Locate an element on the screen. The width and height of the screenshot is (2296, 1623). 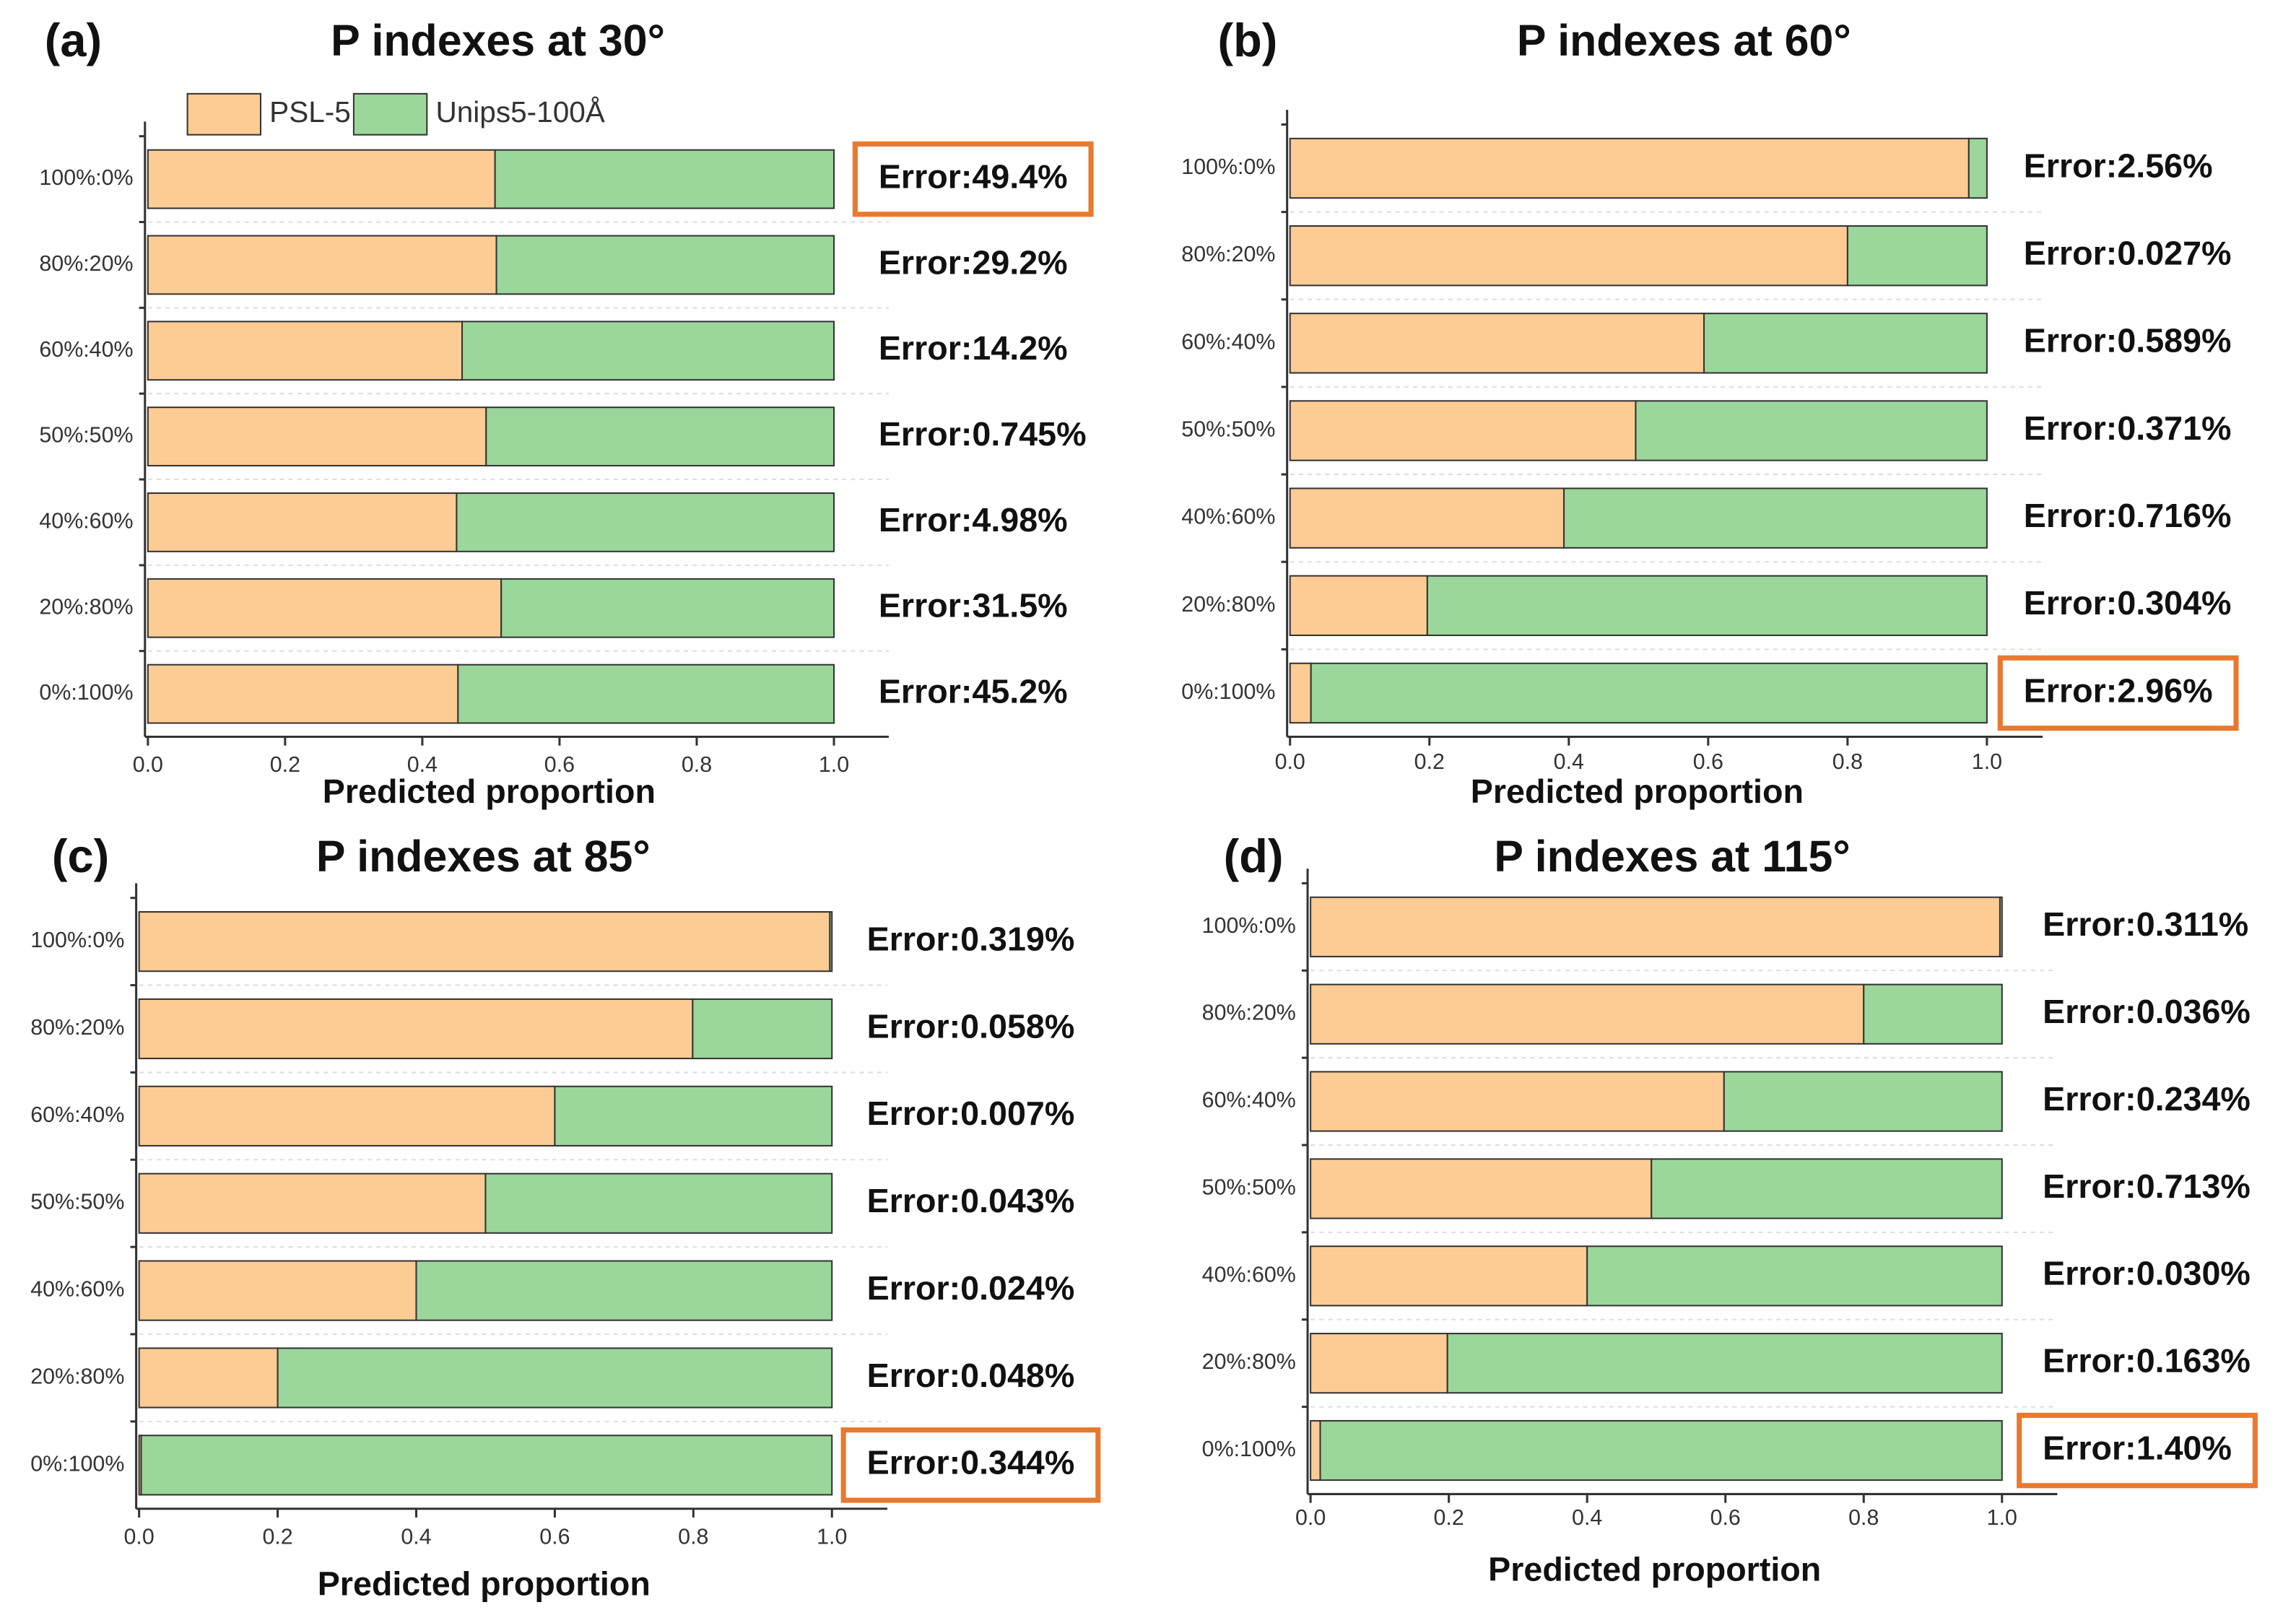
panel-label: (d) is located at coordinates (1254, 856).